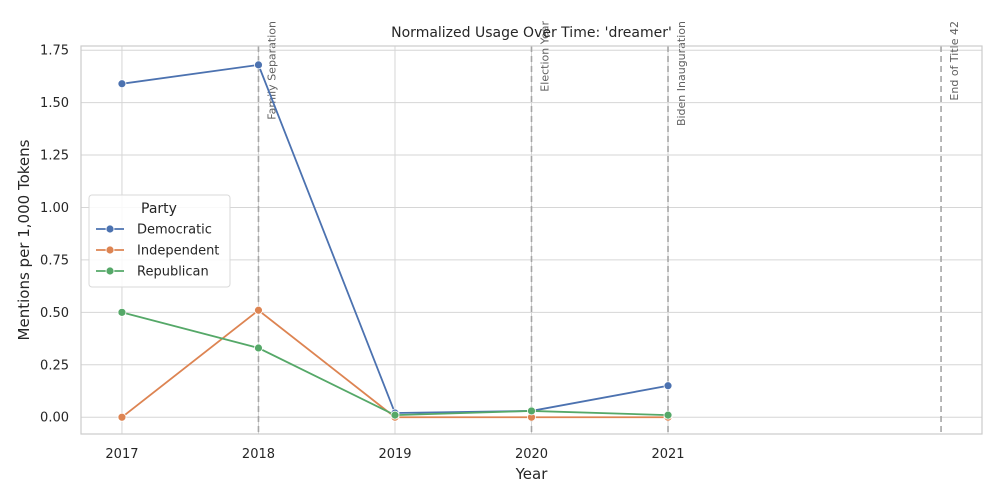 The image size is (1000, 500). I want to click on legend: Party Democratic Independent Republican, so click(159, 241).